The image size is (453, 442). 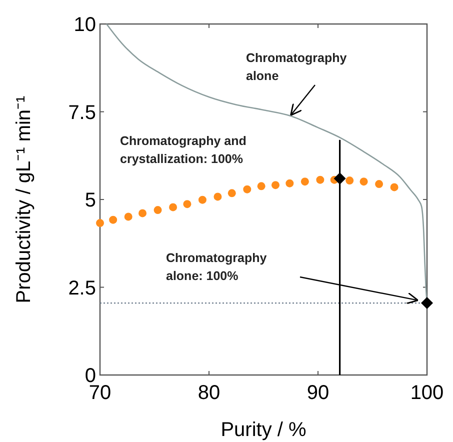 I want to click on y-axis-title: Productivity / gL⁻¹ min⁻¹, so click(x=24, y=199).